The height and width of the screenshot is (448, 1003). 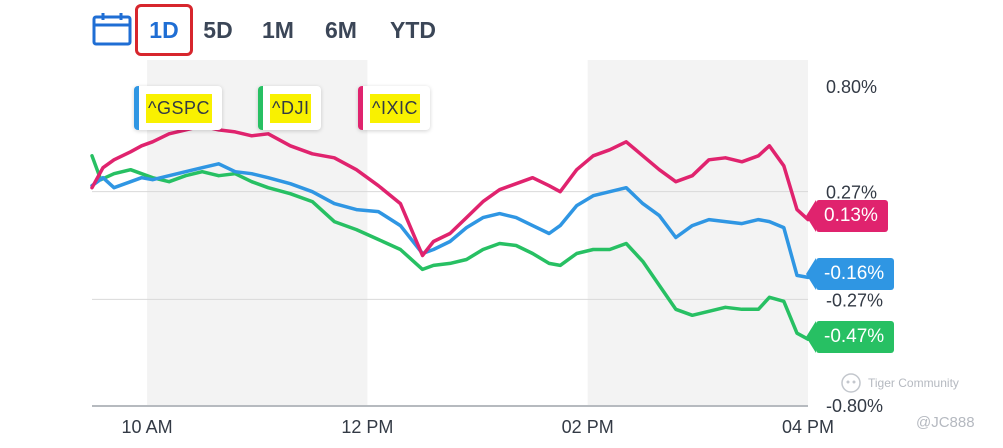 I want to click on range-6m-button: 6M, so click(x=341, y=30).